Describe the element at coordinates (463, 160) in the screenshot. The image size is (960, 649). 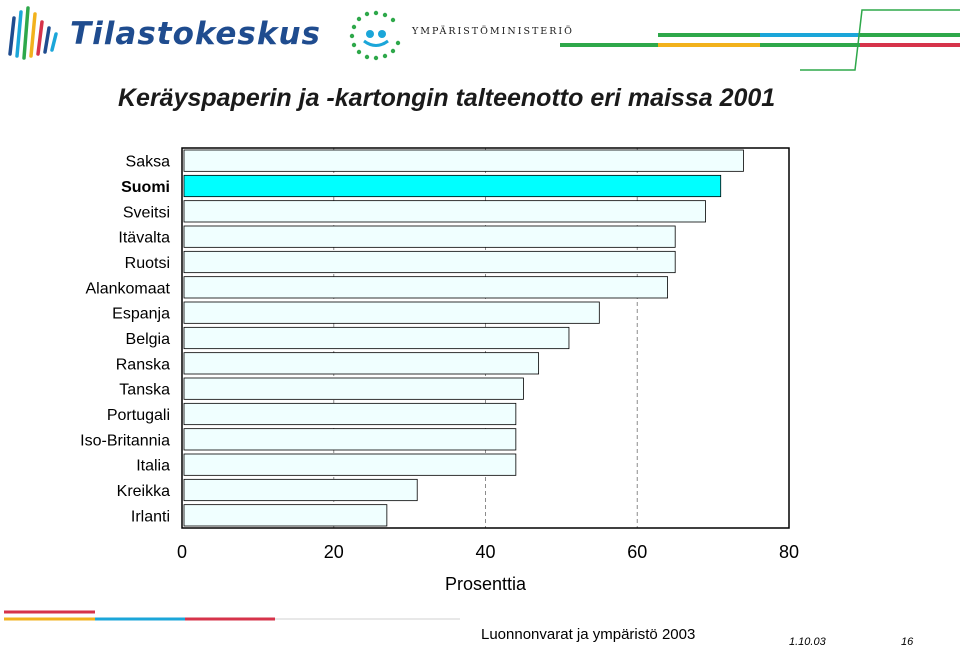
I see `bar-saksa` at that location.